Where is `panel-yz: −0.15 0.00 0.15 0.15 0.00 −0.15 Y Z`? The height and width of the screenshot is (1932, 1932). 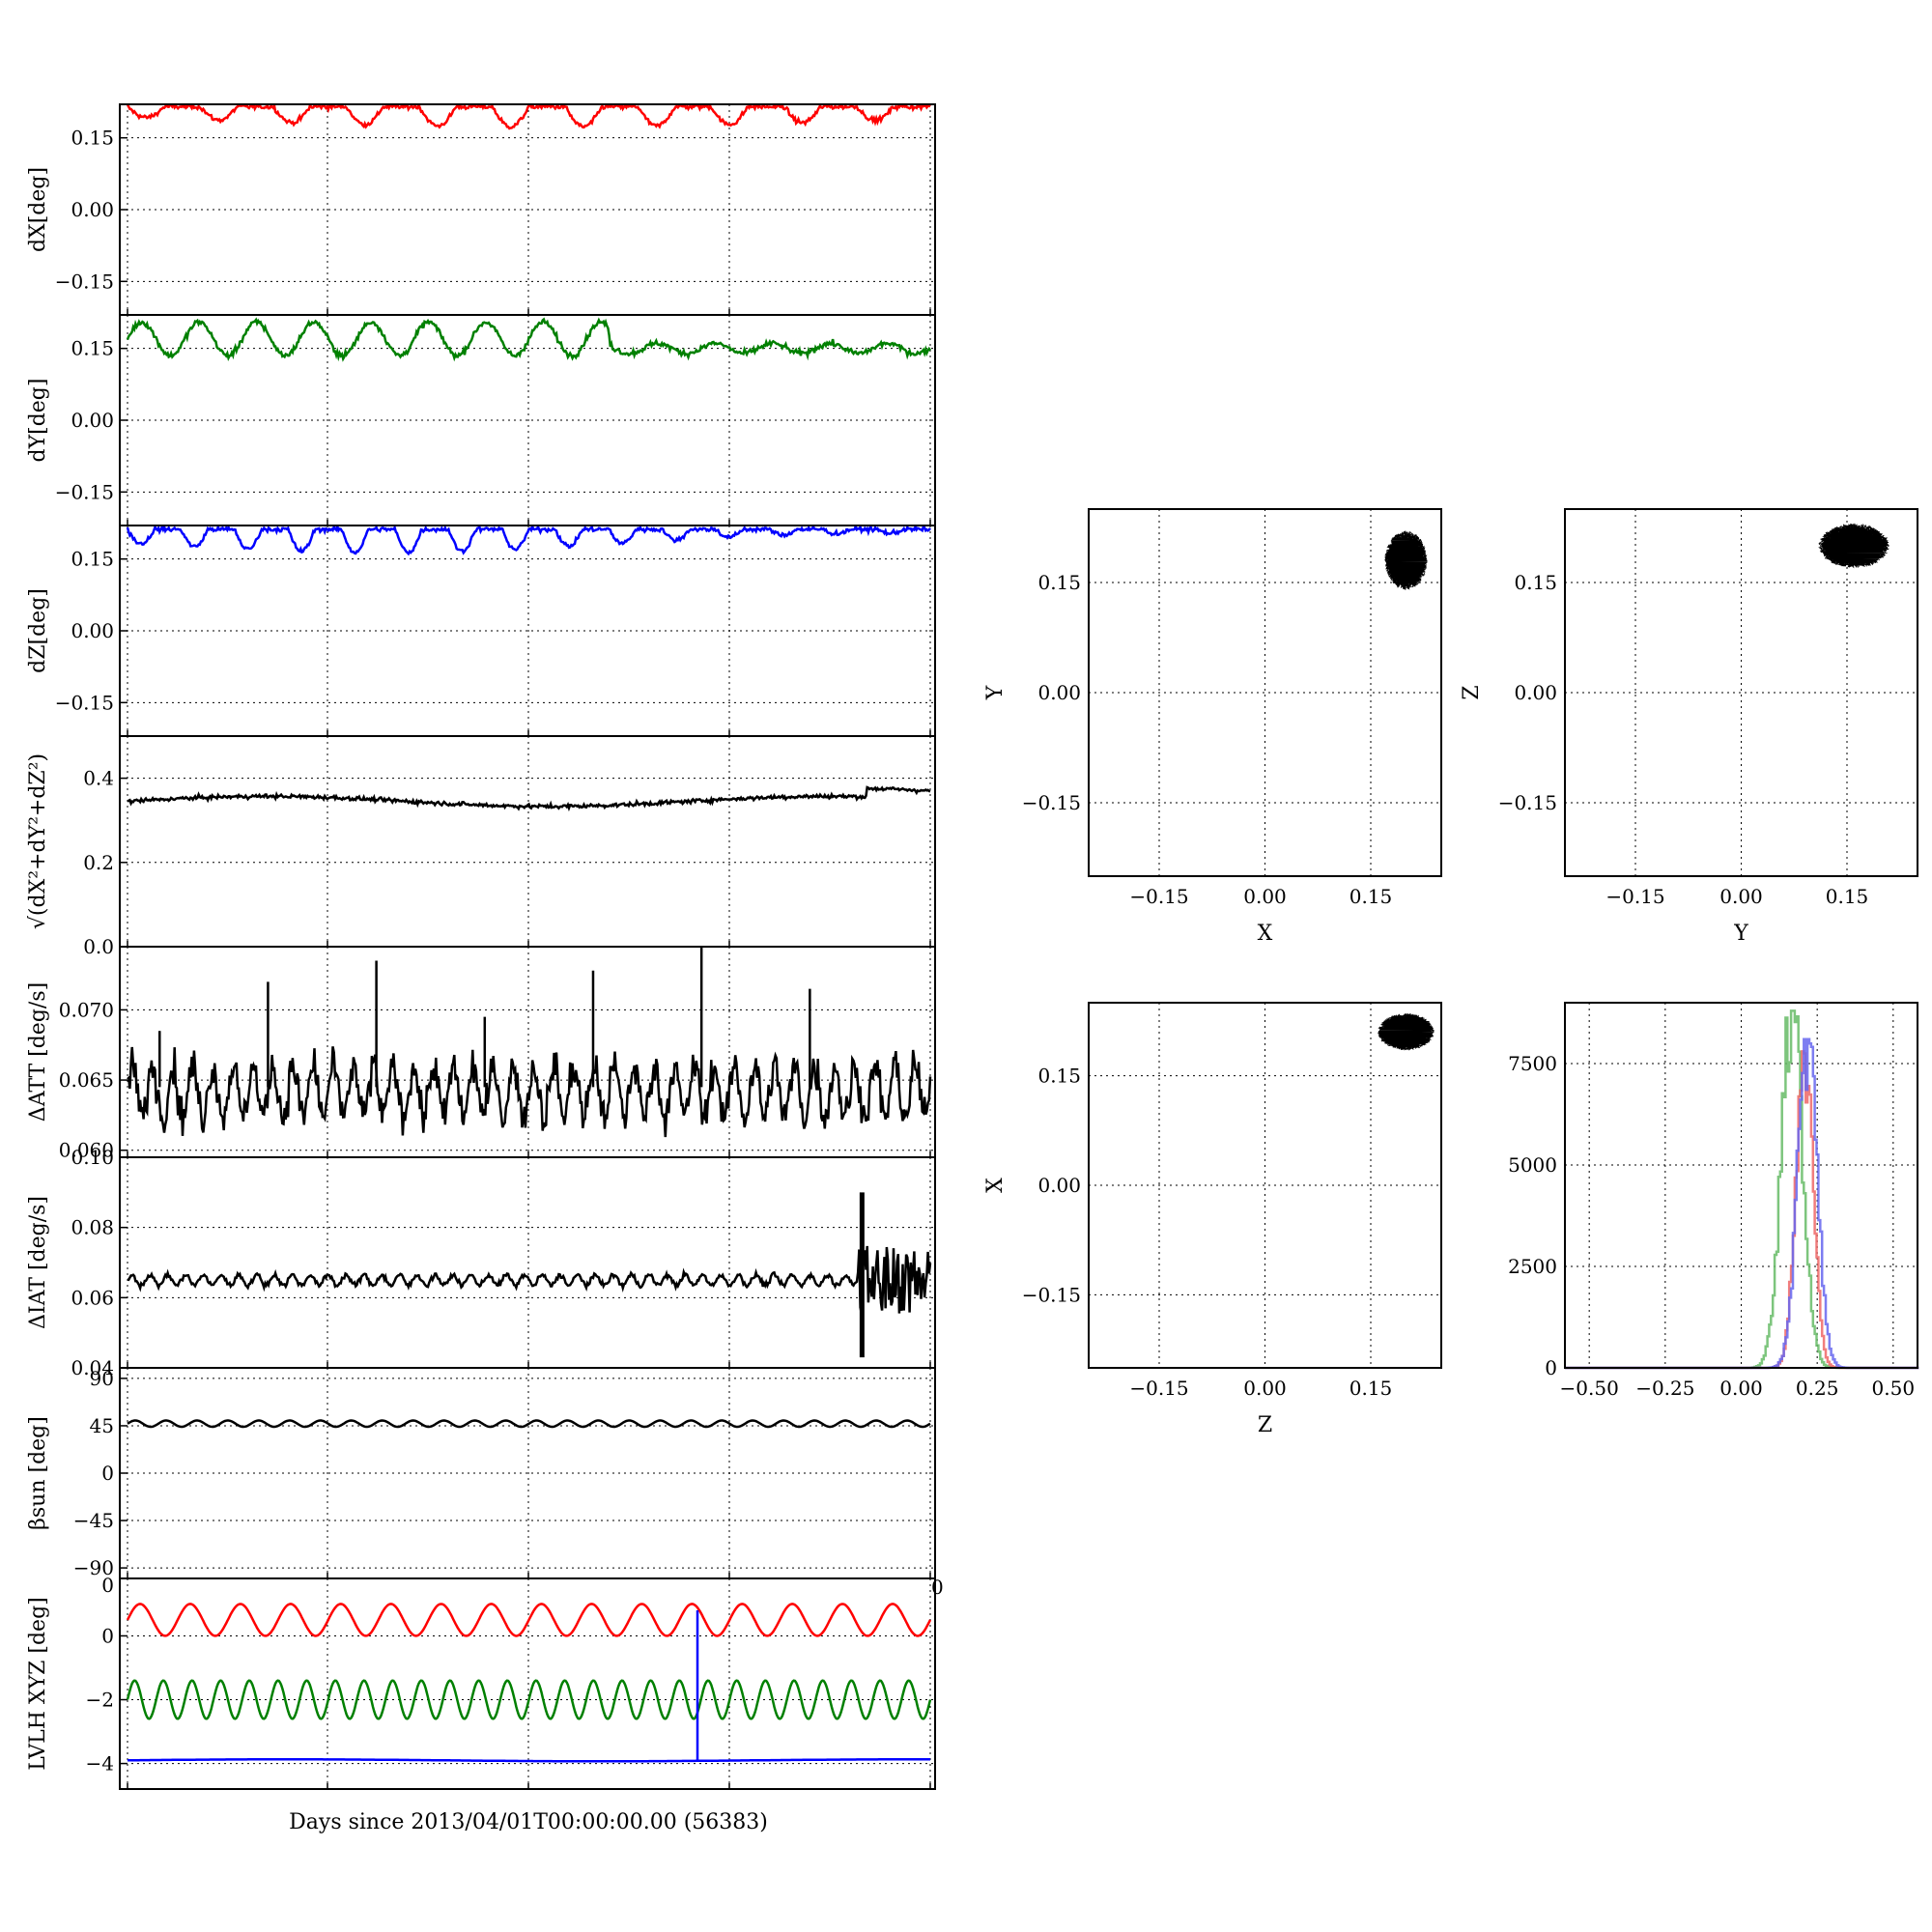 panel-yz: −0.15 0.00 0.15 0.15 0.00 −0.15 Y Z is located at coordinates (1689, 727).